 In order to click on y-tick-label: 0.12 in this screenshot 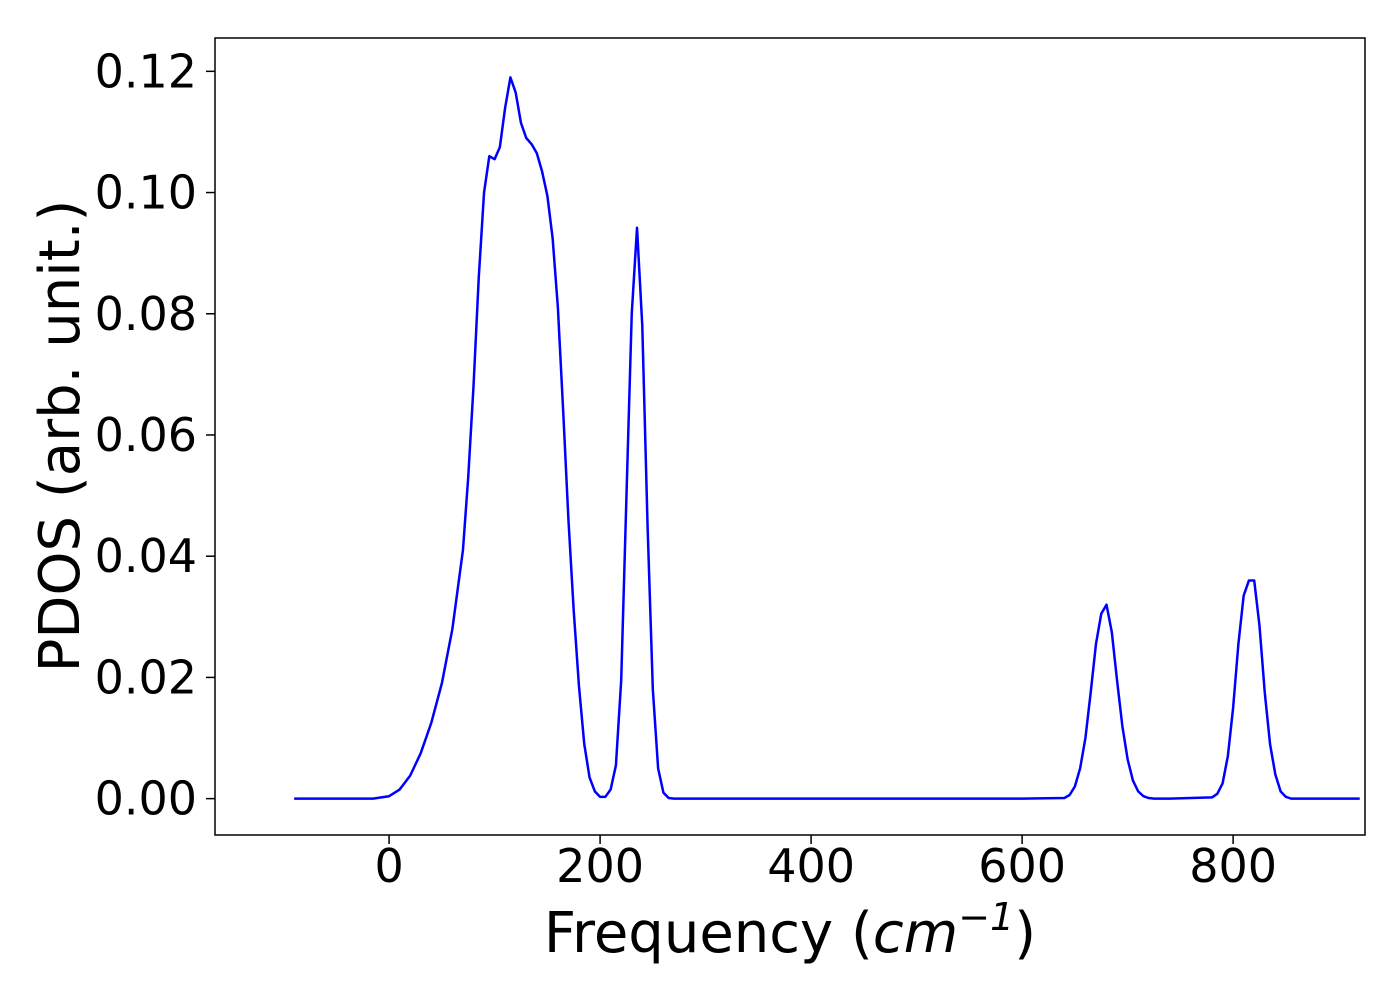, I will do `click(146, 71)`.